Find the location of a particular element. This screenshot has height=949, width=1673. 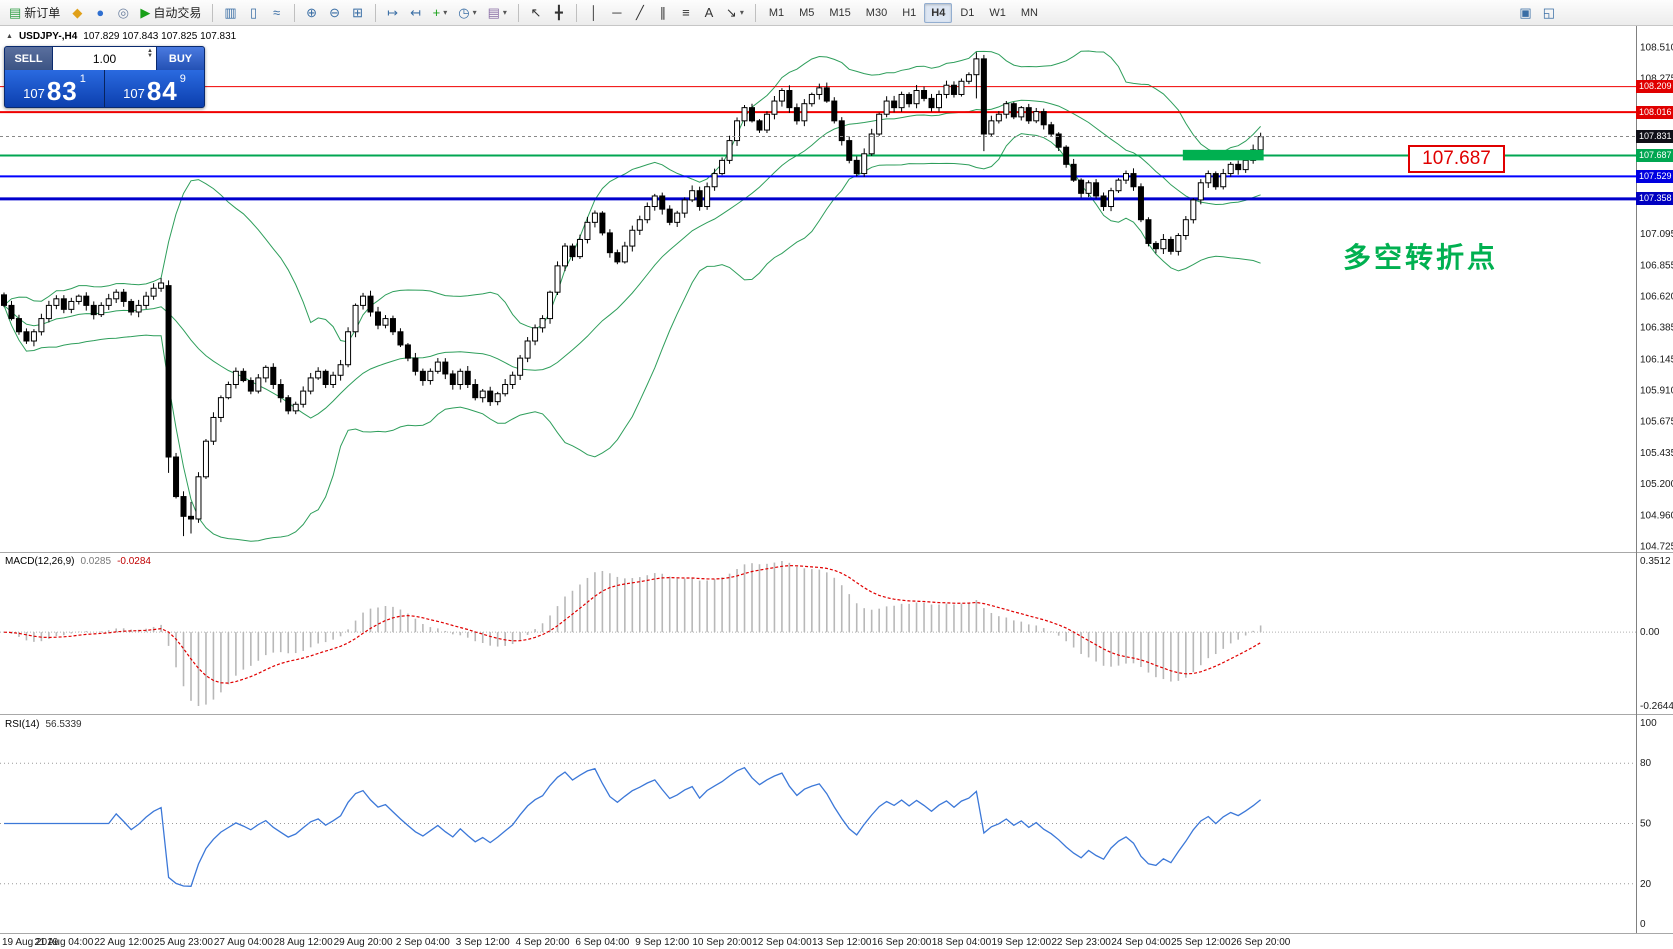

rsi-axis-label: 20 is located at coordinates (1646, 884).